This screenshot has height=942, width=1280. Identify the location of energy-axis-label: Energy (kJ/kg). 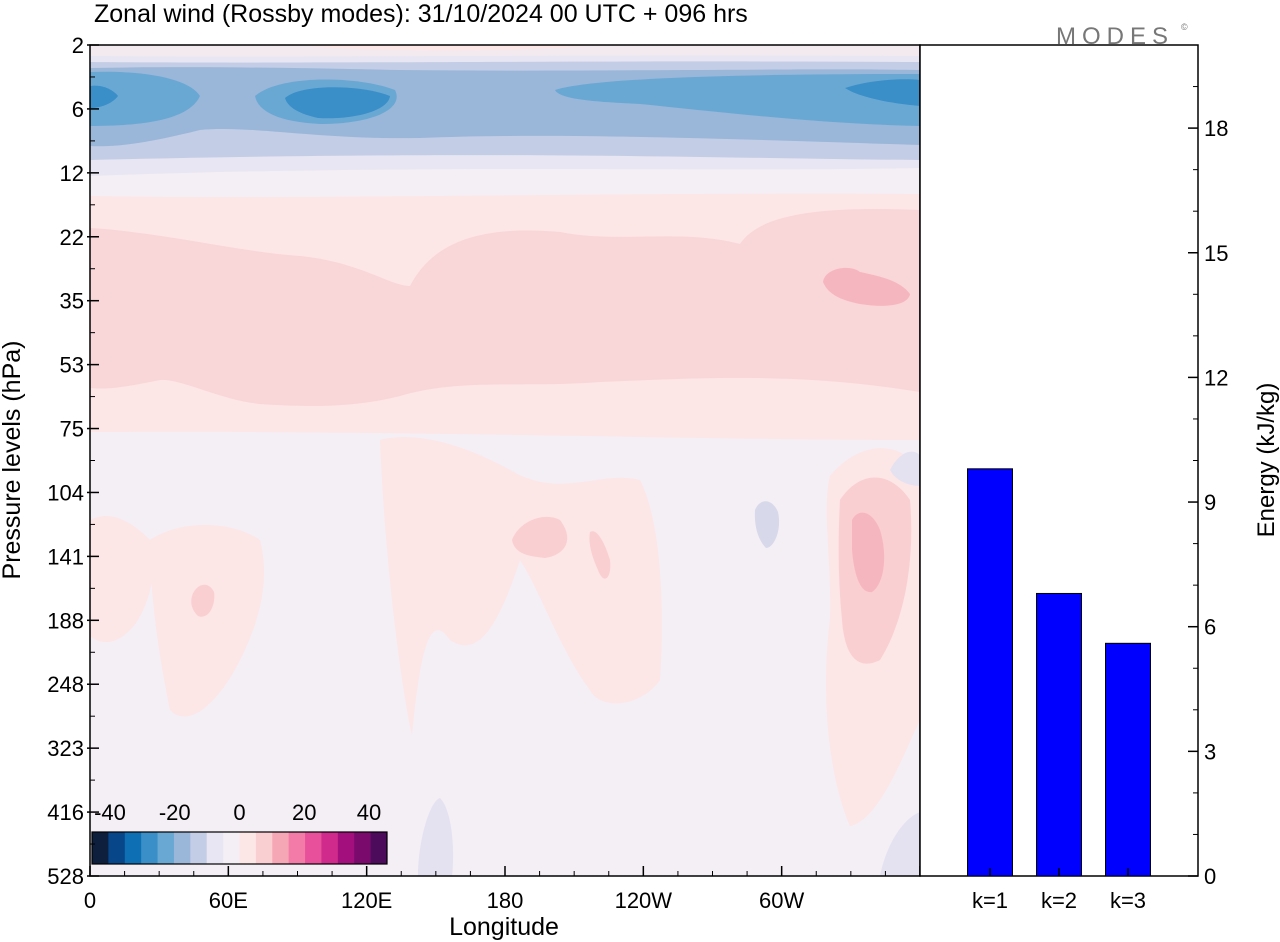
(1266, 460).